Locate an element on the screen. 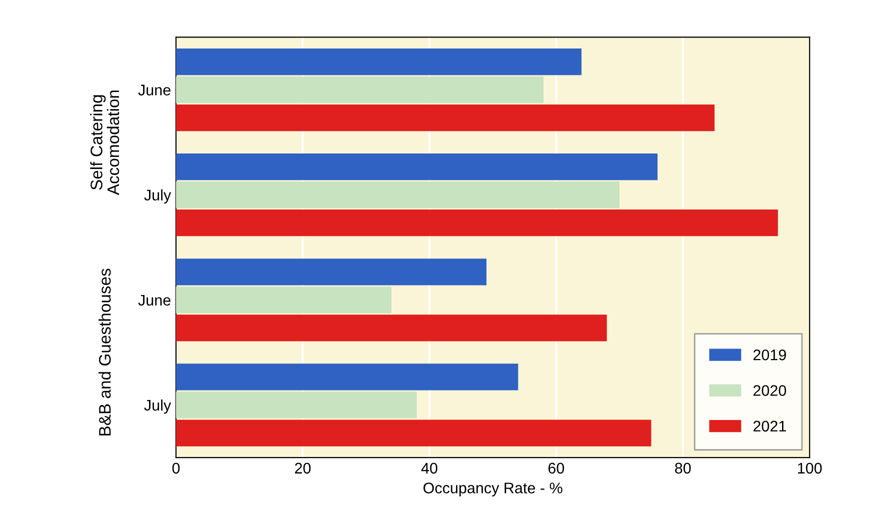 The image size is (880, 532). legend-label: 2019 is located at coordinates (769, 355).